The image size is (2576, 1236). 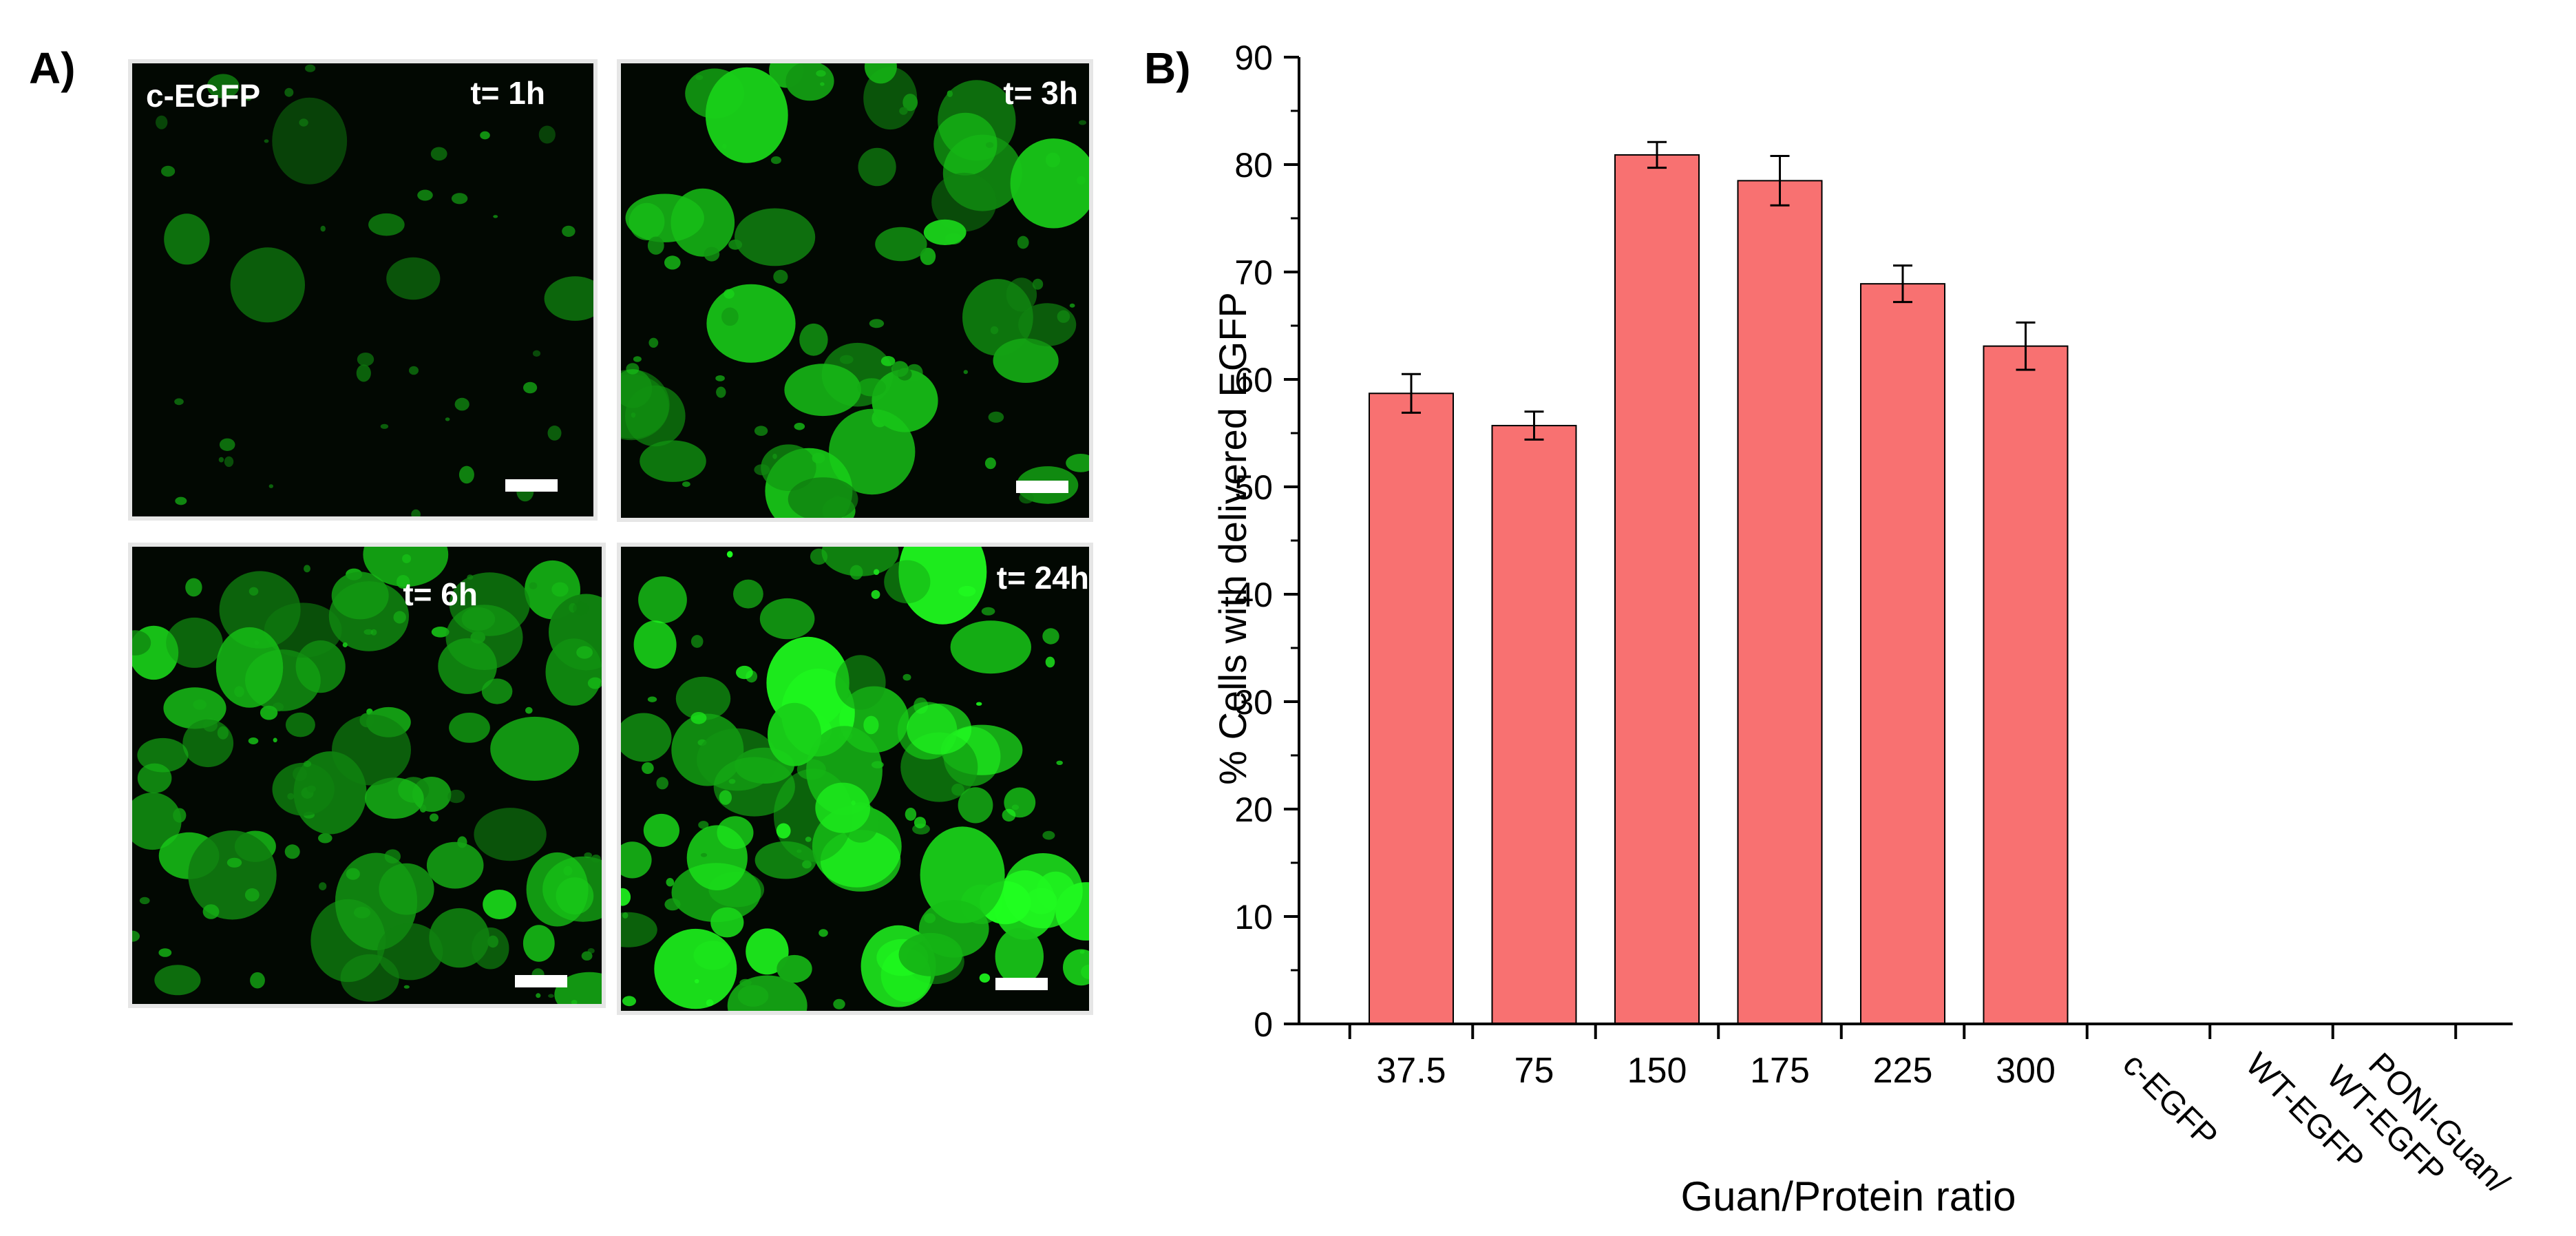 What do you see at coordinates (1042, 487) in the screenshot?
I see `scale-bar` at bounding box center [1042, 487].